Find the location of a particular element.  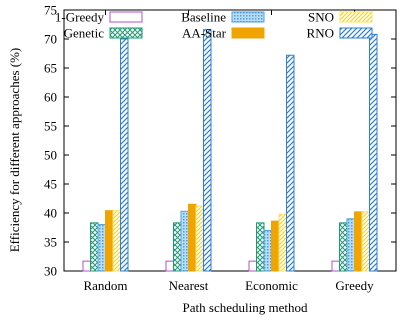

x-axis-label: Path scheduling method is located at coordinates (245, 307).